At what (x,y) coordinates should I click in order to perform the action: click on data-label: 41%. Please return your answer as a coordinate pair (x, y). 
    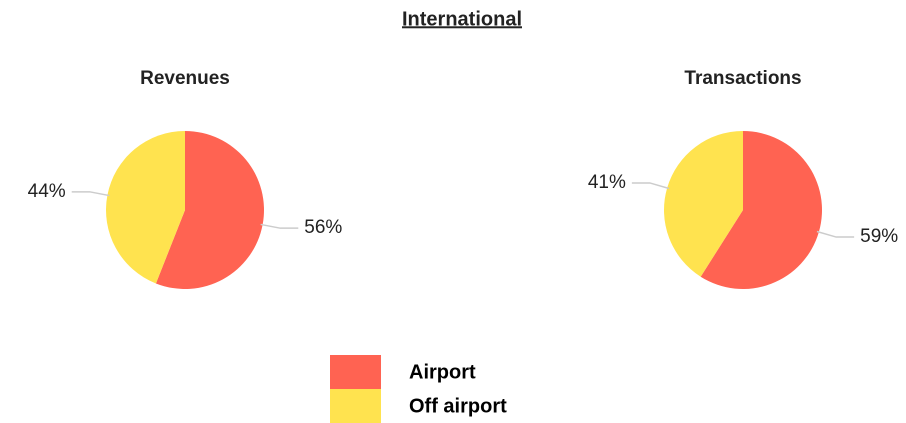
    Looking at the image, I should click on (607, 182).